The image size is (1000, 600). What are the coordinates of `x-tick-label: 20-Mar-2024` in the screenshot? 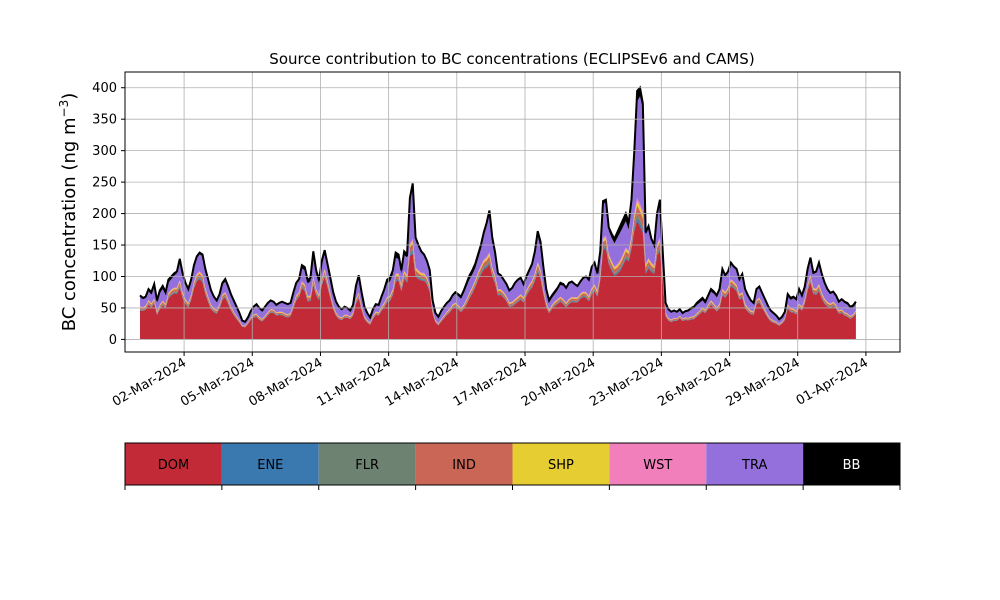 It's located at (558, 382).